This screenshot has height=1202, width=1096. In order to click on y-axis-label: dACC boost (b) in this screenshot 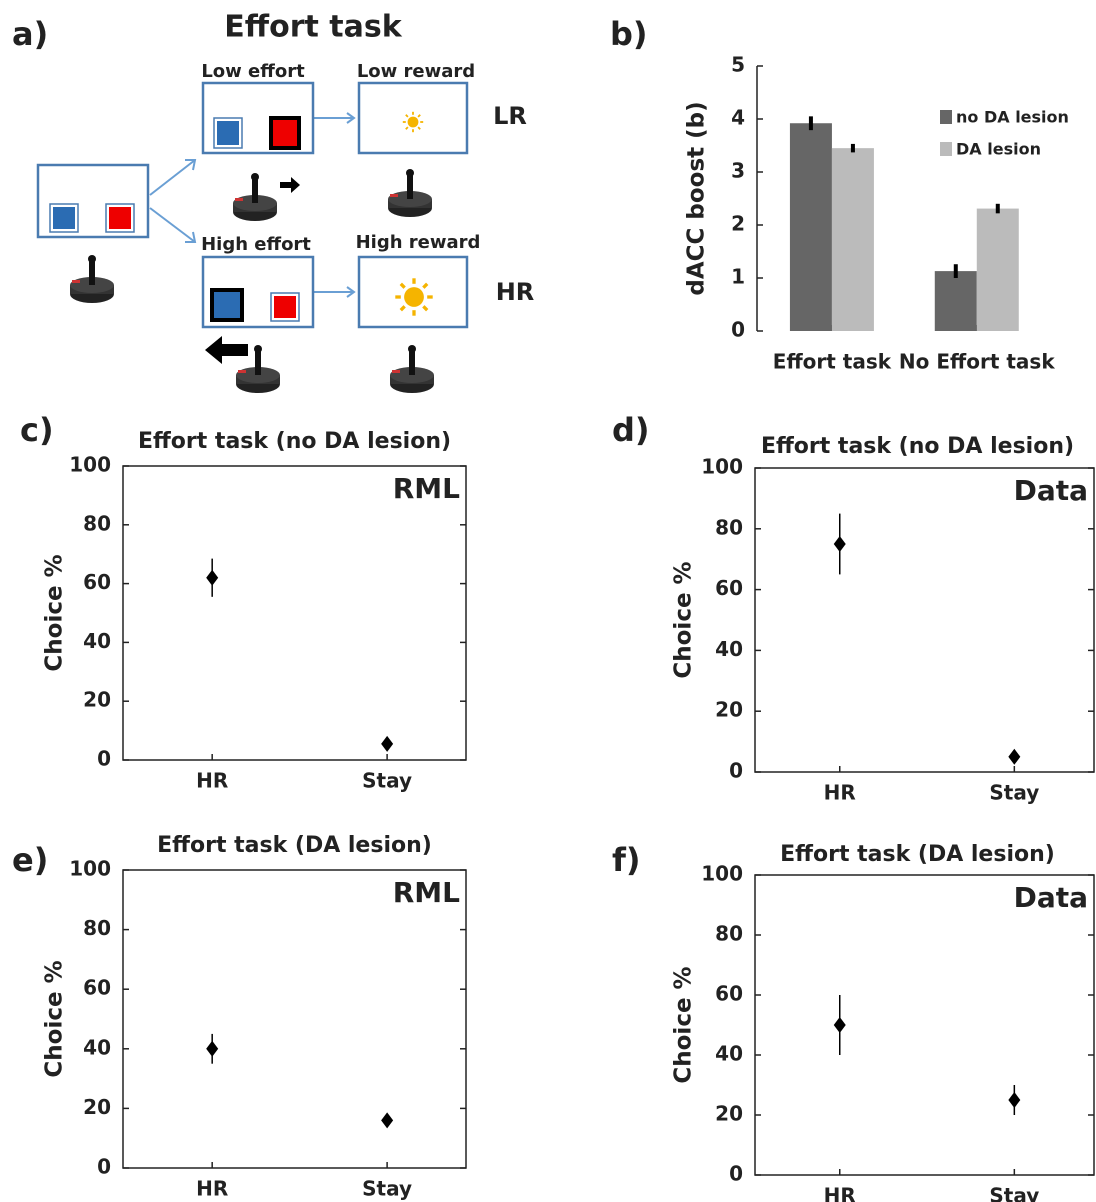, I will do `click(697, 198)`.